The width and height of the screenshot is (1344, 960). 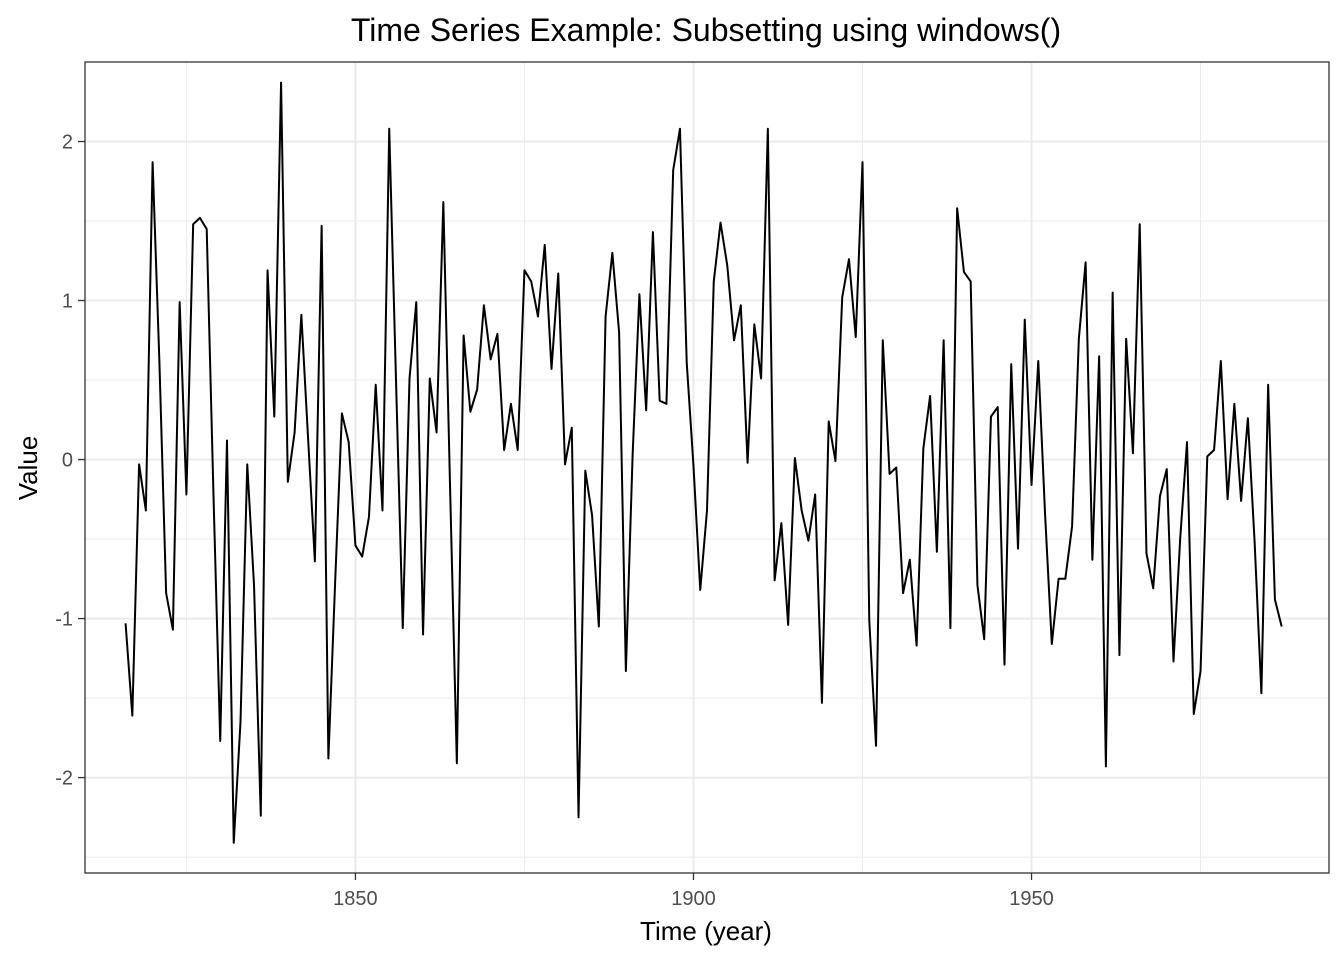 I want to click on x-tick-label: 1850, so click(x=355, y=899).